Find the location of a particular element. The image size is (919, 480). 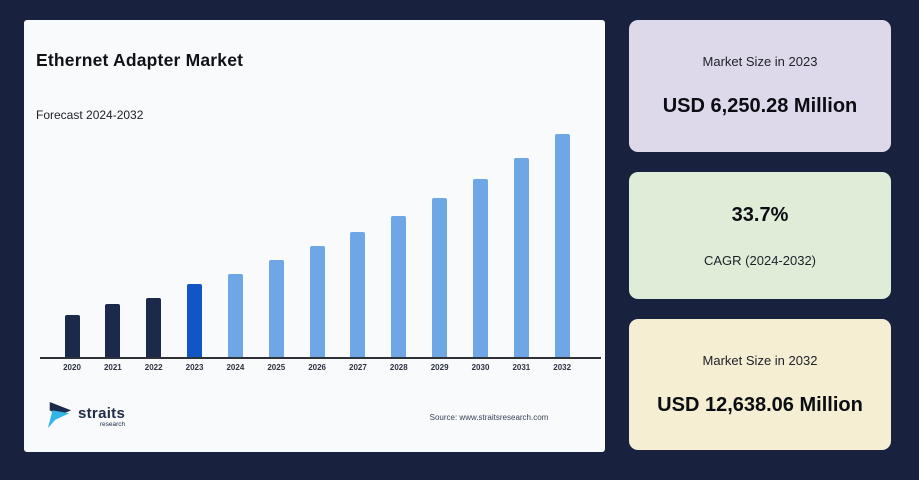

x-tick-2031: 2031 is located at coordinates (521, 367).